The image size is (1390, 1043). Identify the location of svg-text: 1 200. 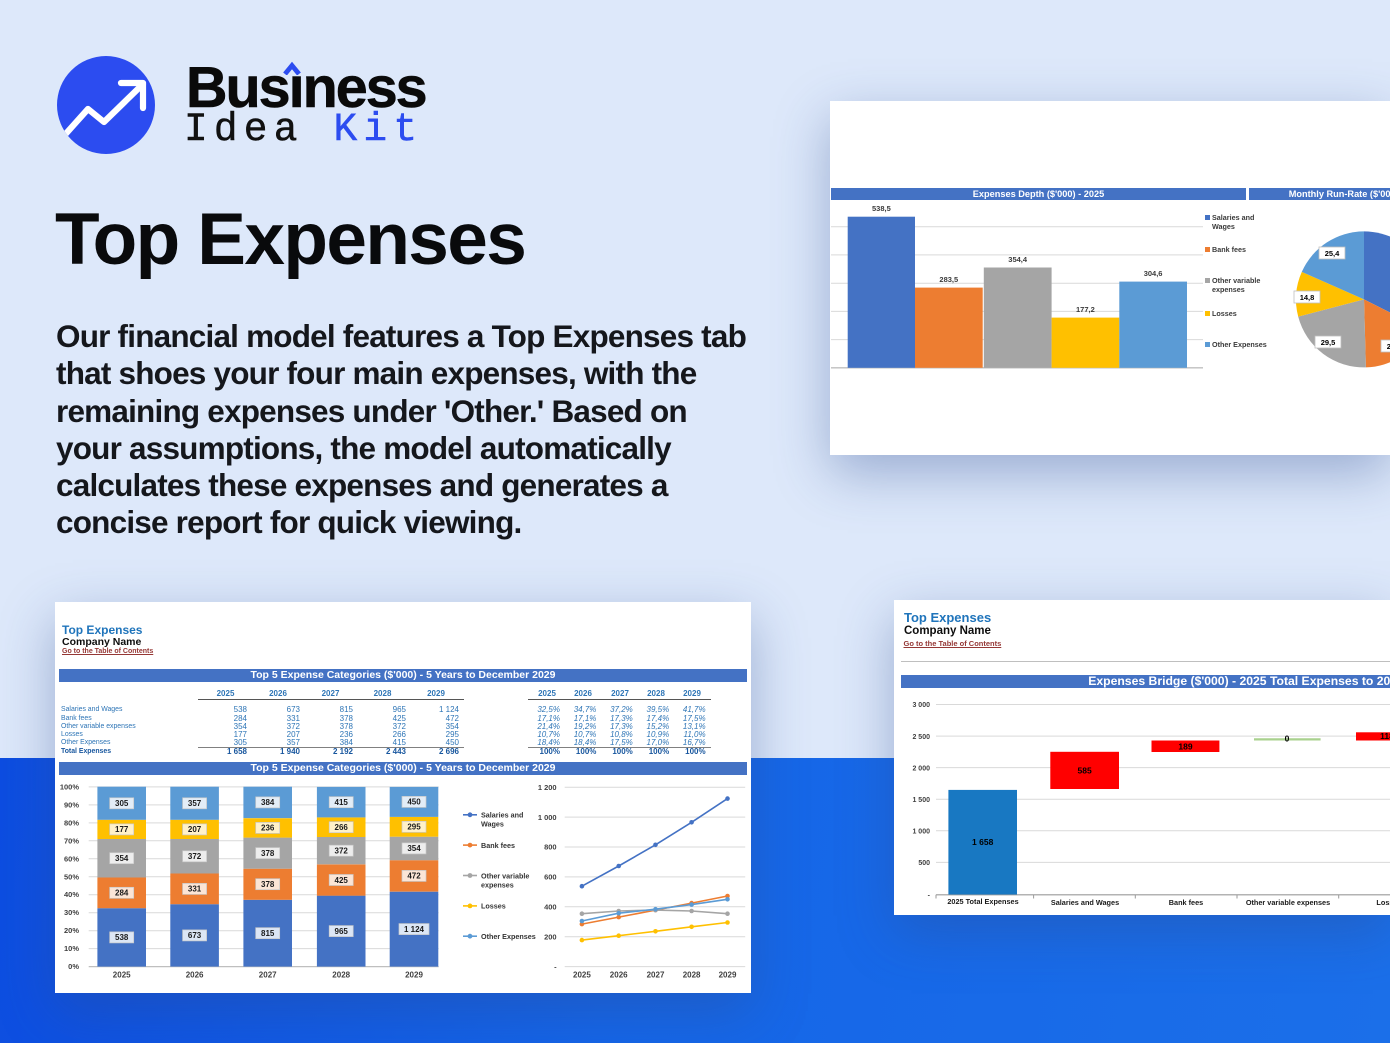
(547, 787).